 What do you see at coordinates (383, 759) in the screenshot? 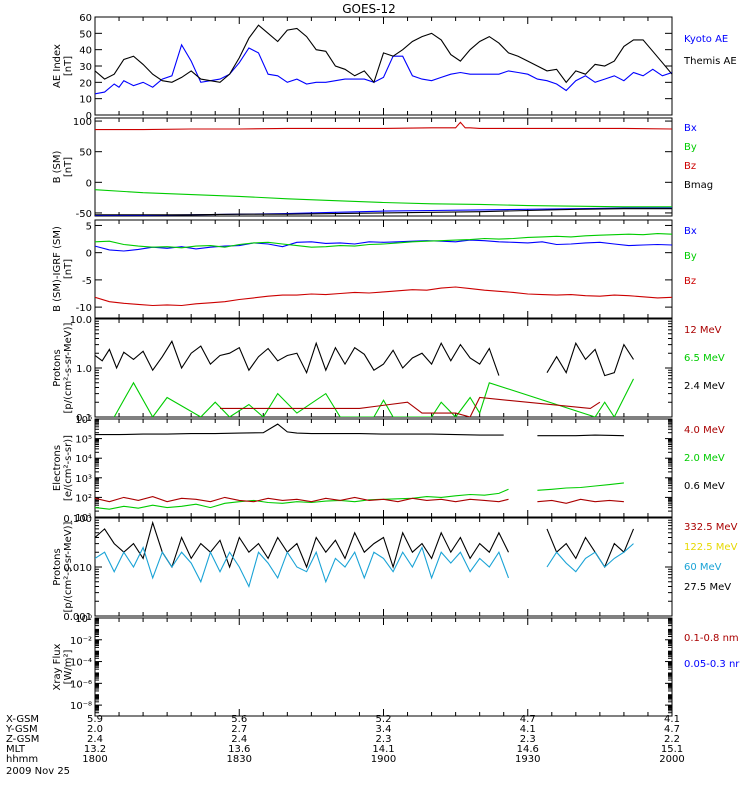
I see `footer-value: 1900` at bounding box center [383, 759].